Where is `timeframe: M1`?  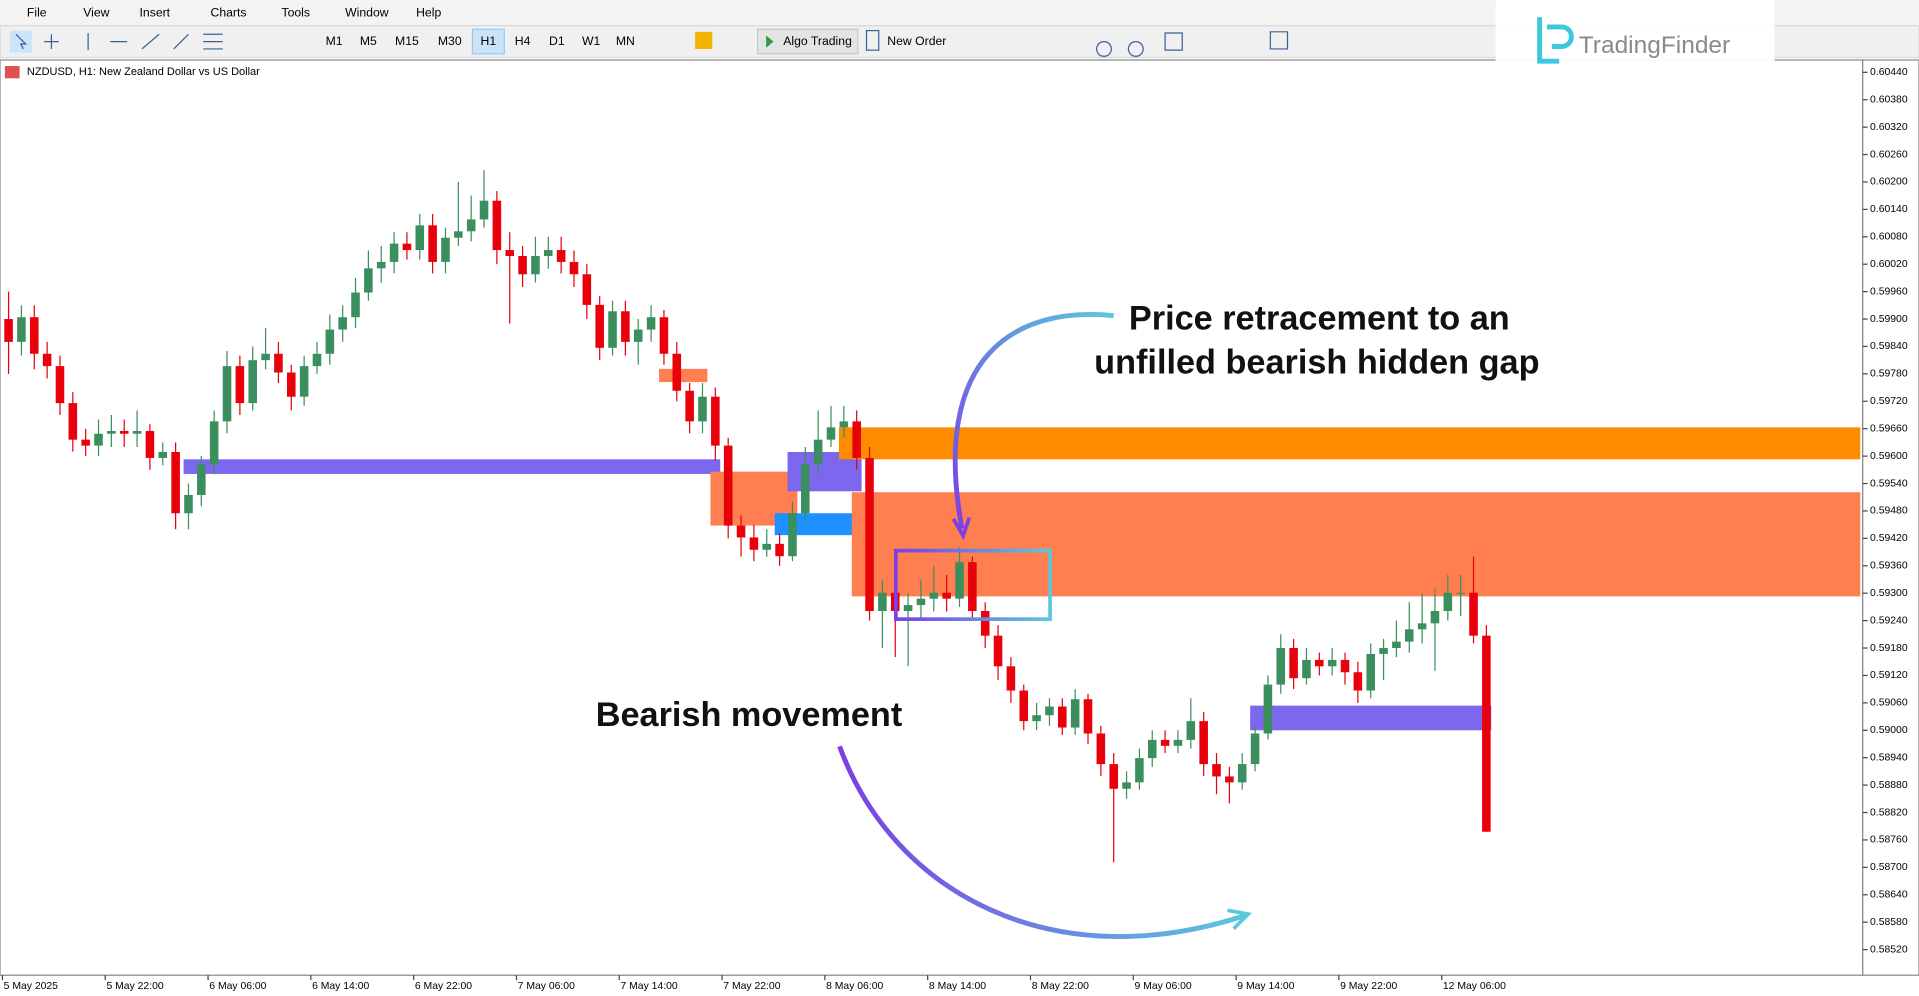
timeframe: M1 is located at coordinates (334, 41).